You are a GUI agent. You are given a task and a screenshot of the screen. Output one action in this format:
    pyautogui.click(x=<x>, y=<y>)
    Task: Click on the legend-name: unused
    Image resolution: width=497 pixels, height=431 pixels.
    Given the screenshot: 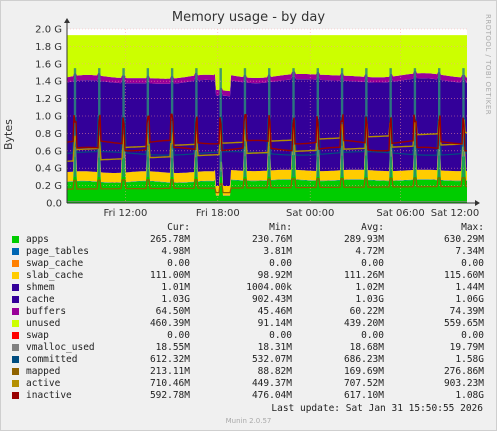 What is the action you would take?
    pyautogui.click(x=43, y=323)
    